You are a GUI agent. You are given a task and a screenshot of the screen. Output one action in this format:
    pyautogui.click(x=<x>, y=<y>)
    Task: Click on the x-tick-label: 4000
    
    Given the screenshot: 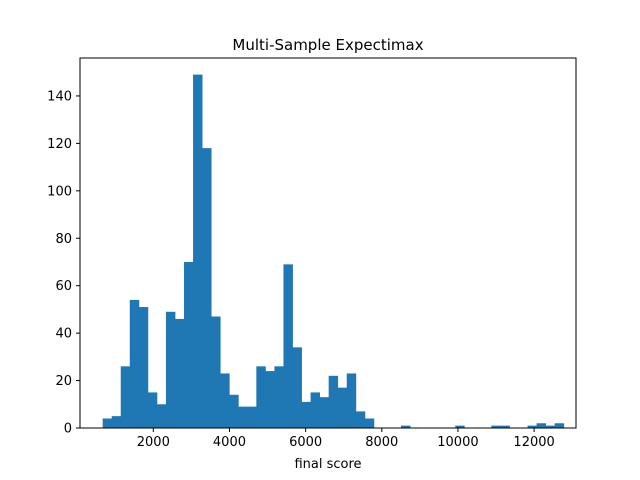 What is the action you would take?
    pyautogui.click(x=229, y=442)
    